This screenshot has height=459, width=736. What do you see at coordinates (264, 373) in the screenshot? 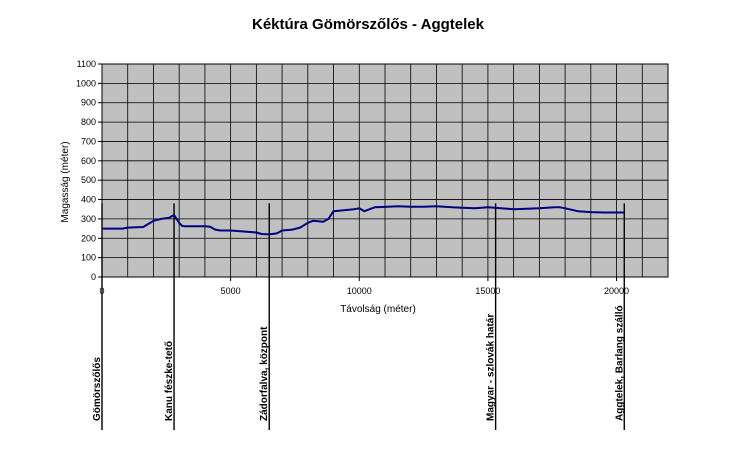
I see `location-marker-label: Zádorfalva, központ` at bounding box center [264, 373].